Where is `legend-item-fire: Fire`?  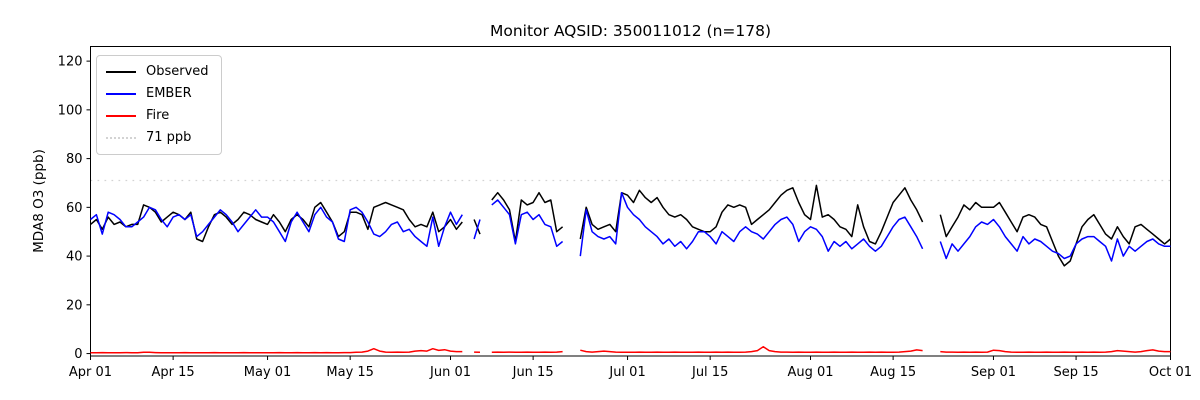
legend-item-fire: Fire is located at coordinates (157, 116).